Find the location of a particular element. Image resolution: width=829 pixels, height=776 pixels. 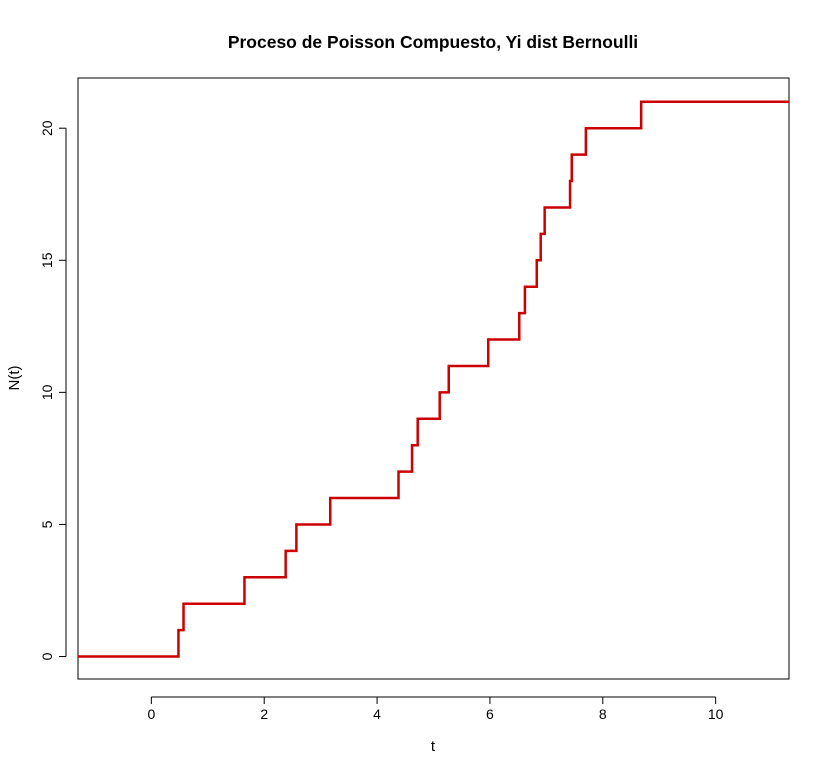

x-tick-label: 0 is located at coordinates (151, 714).